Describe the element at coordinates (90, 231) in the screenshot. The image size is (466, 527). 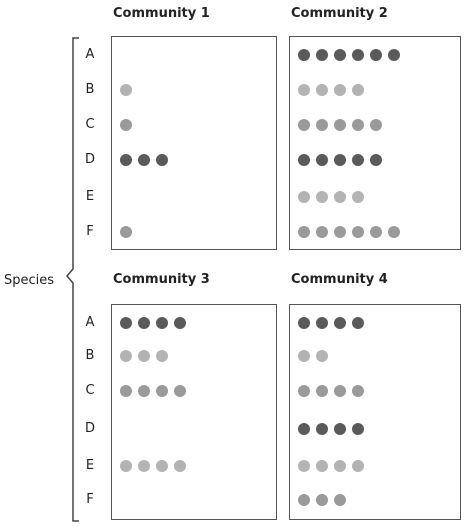
I see `species-label-f-top: F` at that location.